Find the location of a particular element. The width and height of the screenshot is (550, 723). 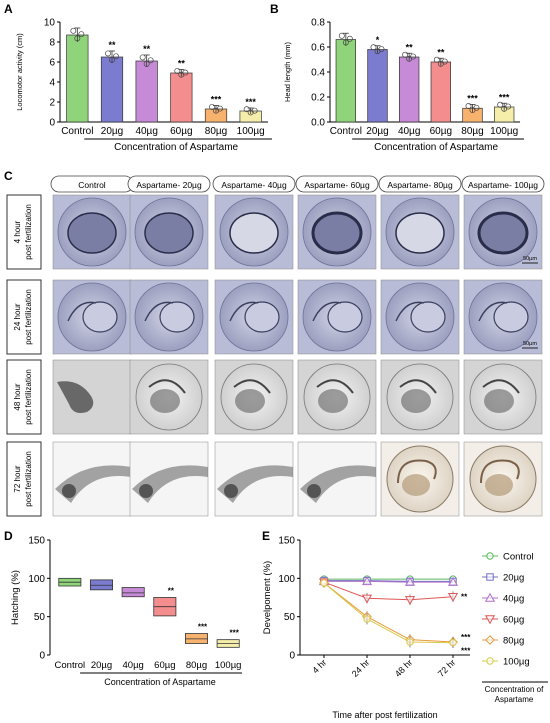

column-header: Aspartame- 60µg is located at coordinates (337, 185).